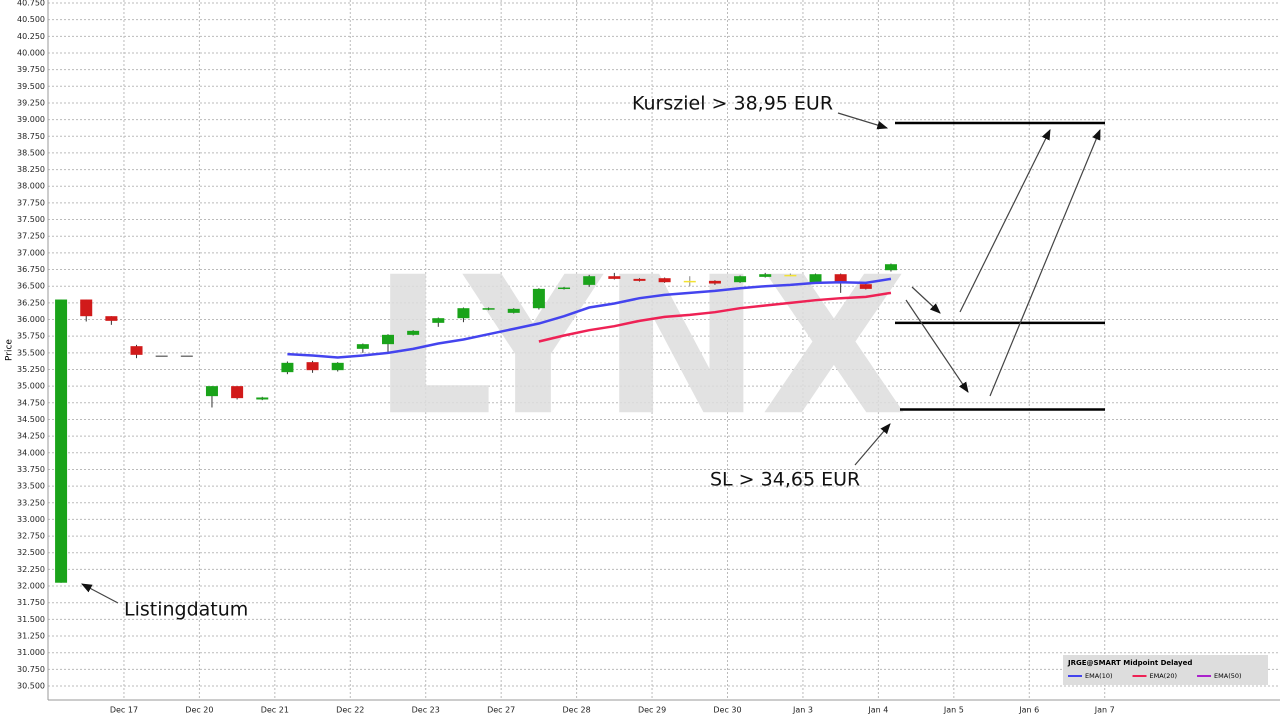  What do you see at coordinates (31, 202) in the screenshot?
I see `y-tick-label: 37.750` at bounding box center [31, 202].